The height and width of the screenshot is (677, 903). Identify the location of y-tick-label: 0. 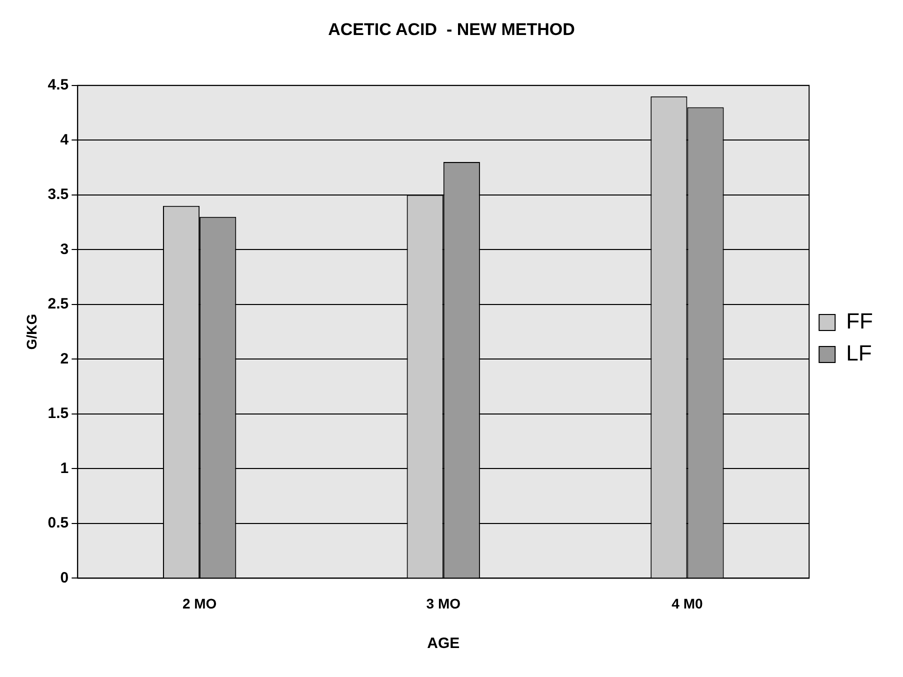
(64, 577).